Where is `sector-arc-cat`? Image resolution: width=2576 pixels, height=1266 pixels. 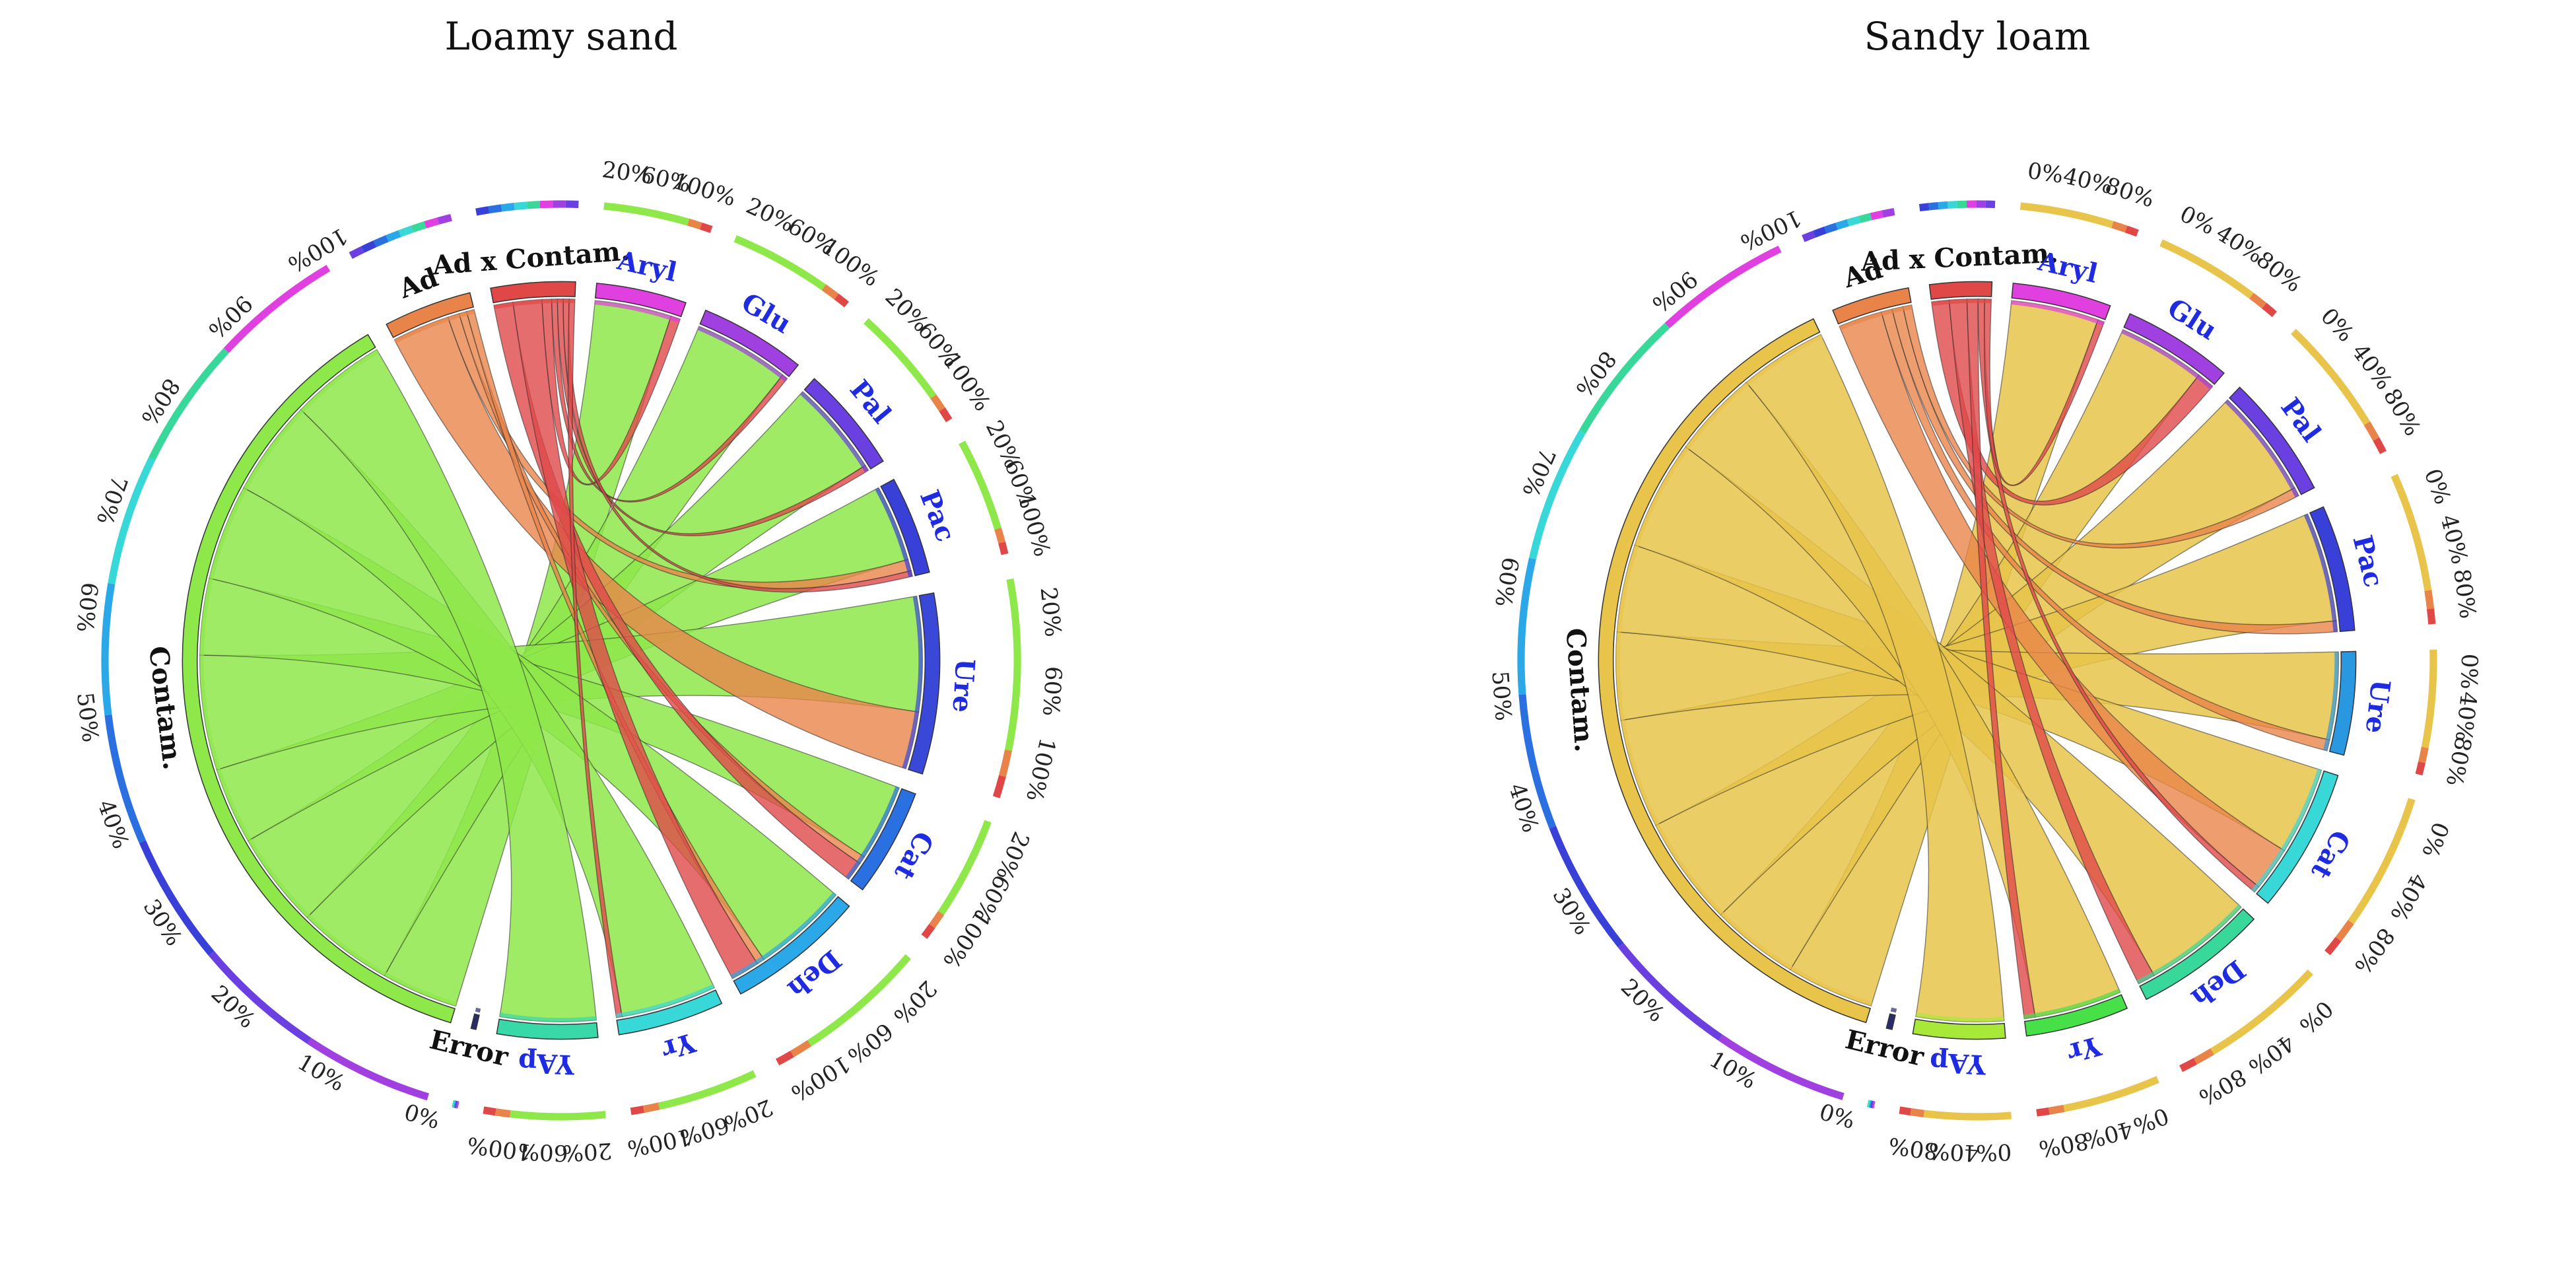 sector-arc-cat is located at coordinates (883, 839).